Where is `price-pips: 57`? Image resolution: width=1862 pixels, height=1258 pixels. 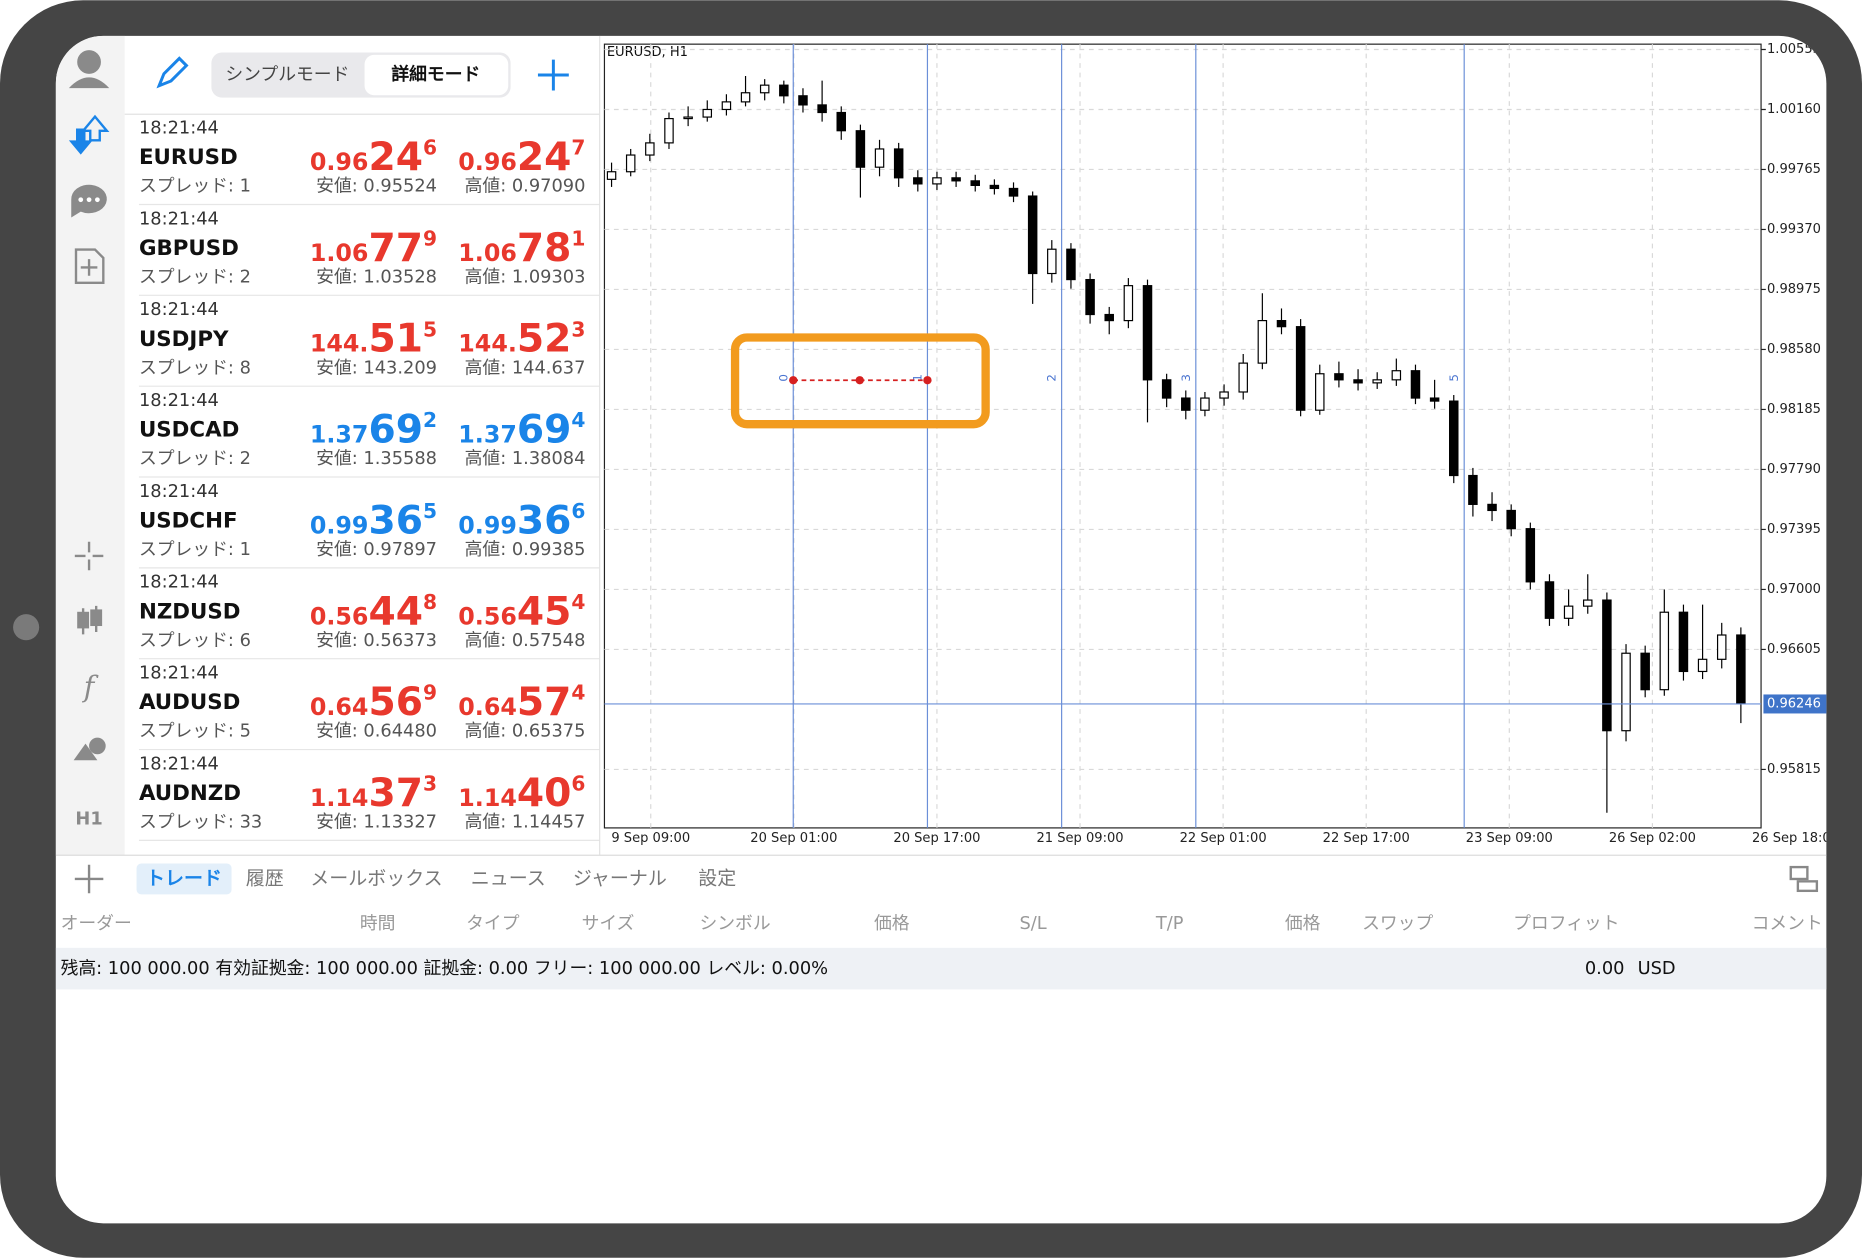
price-pips: 57 is located at coordinates (544, 702).